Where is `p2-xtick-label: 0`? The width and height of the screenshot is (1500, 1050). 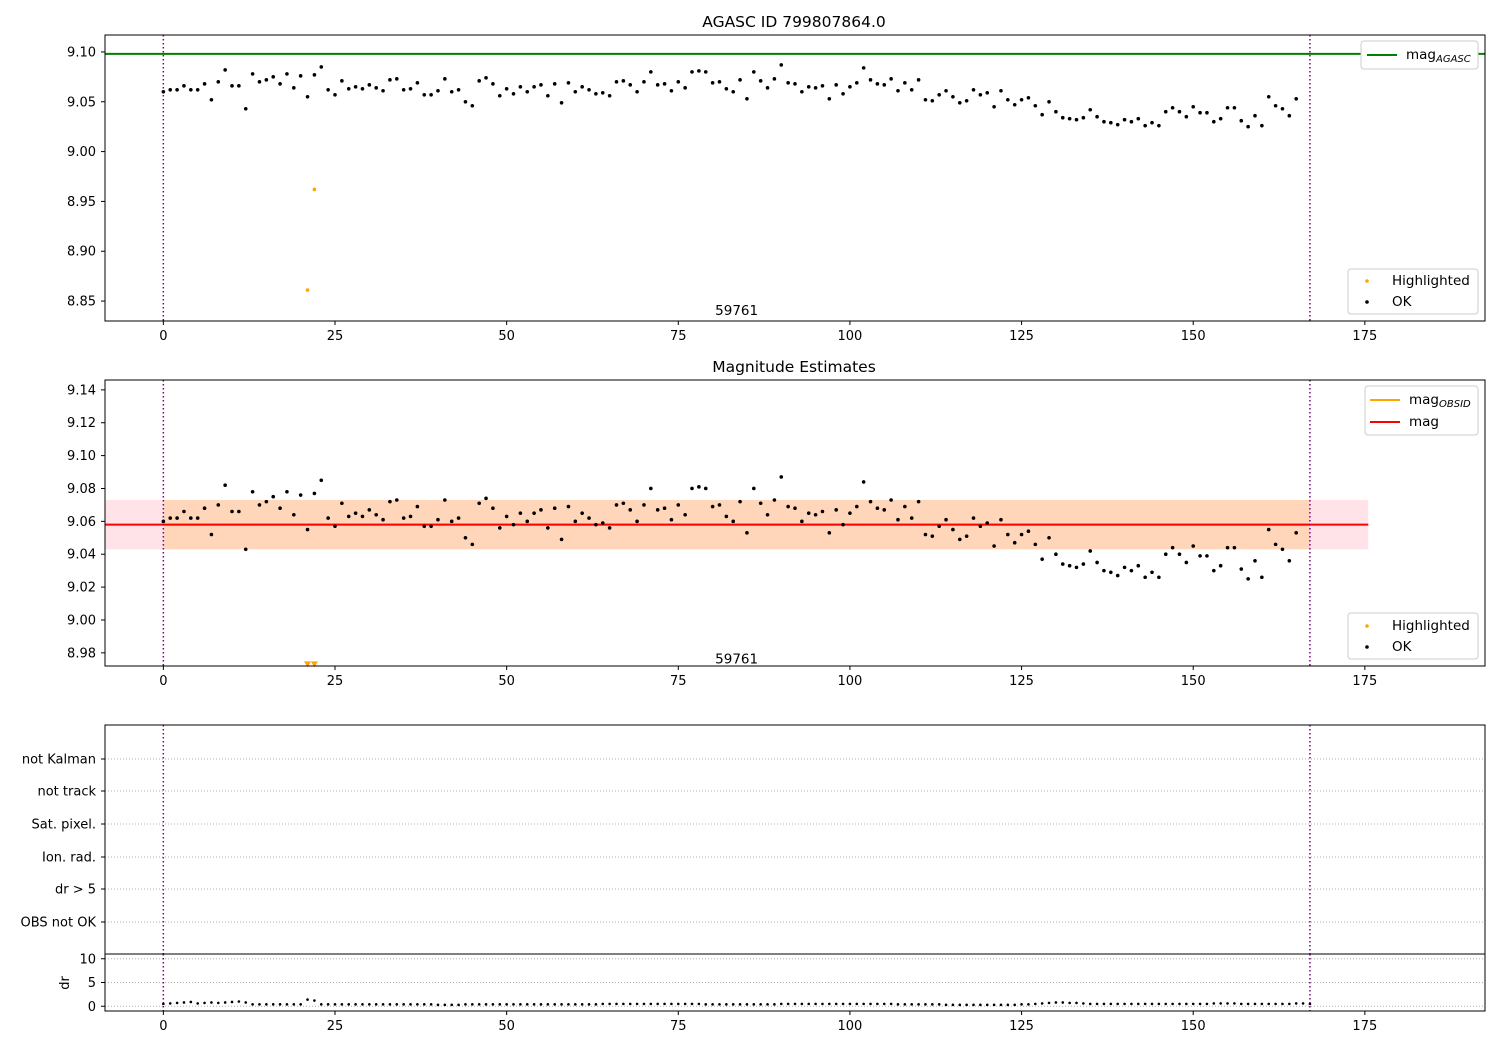
p2-xtick-label: 0 is located at coordinates (163, 681).